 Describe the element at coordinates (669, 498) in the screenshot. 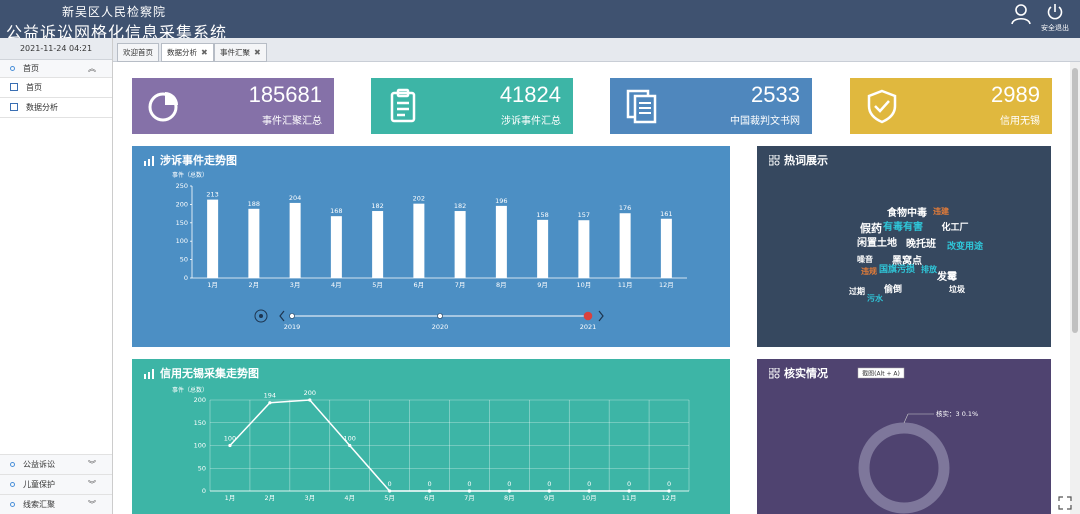

I see `x-tick-label: 12月` at that location.